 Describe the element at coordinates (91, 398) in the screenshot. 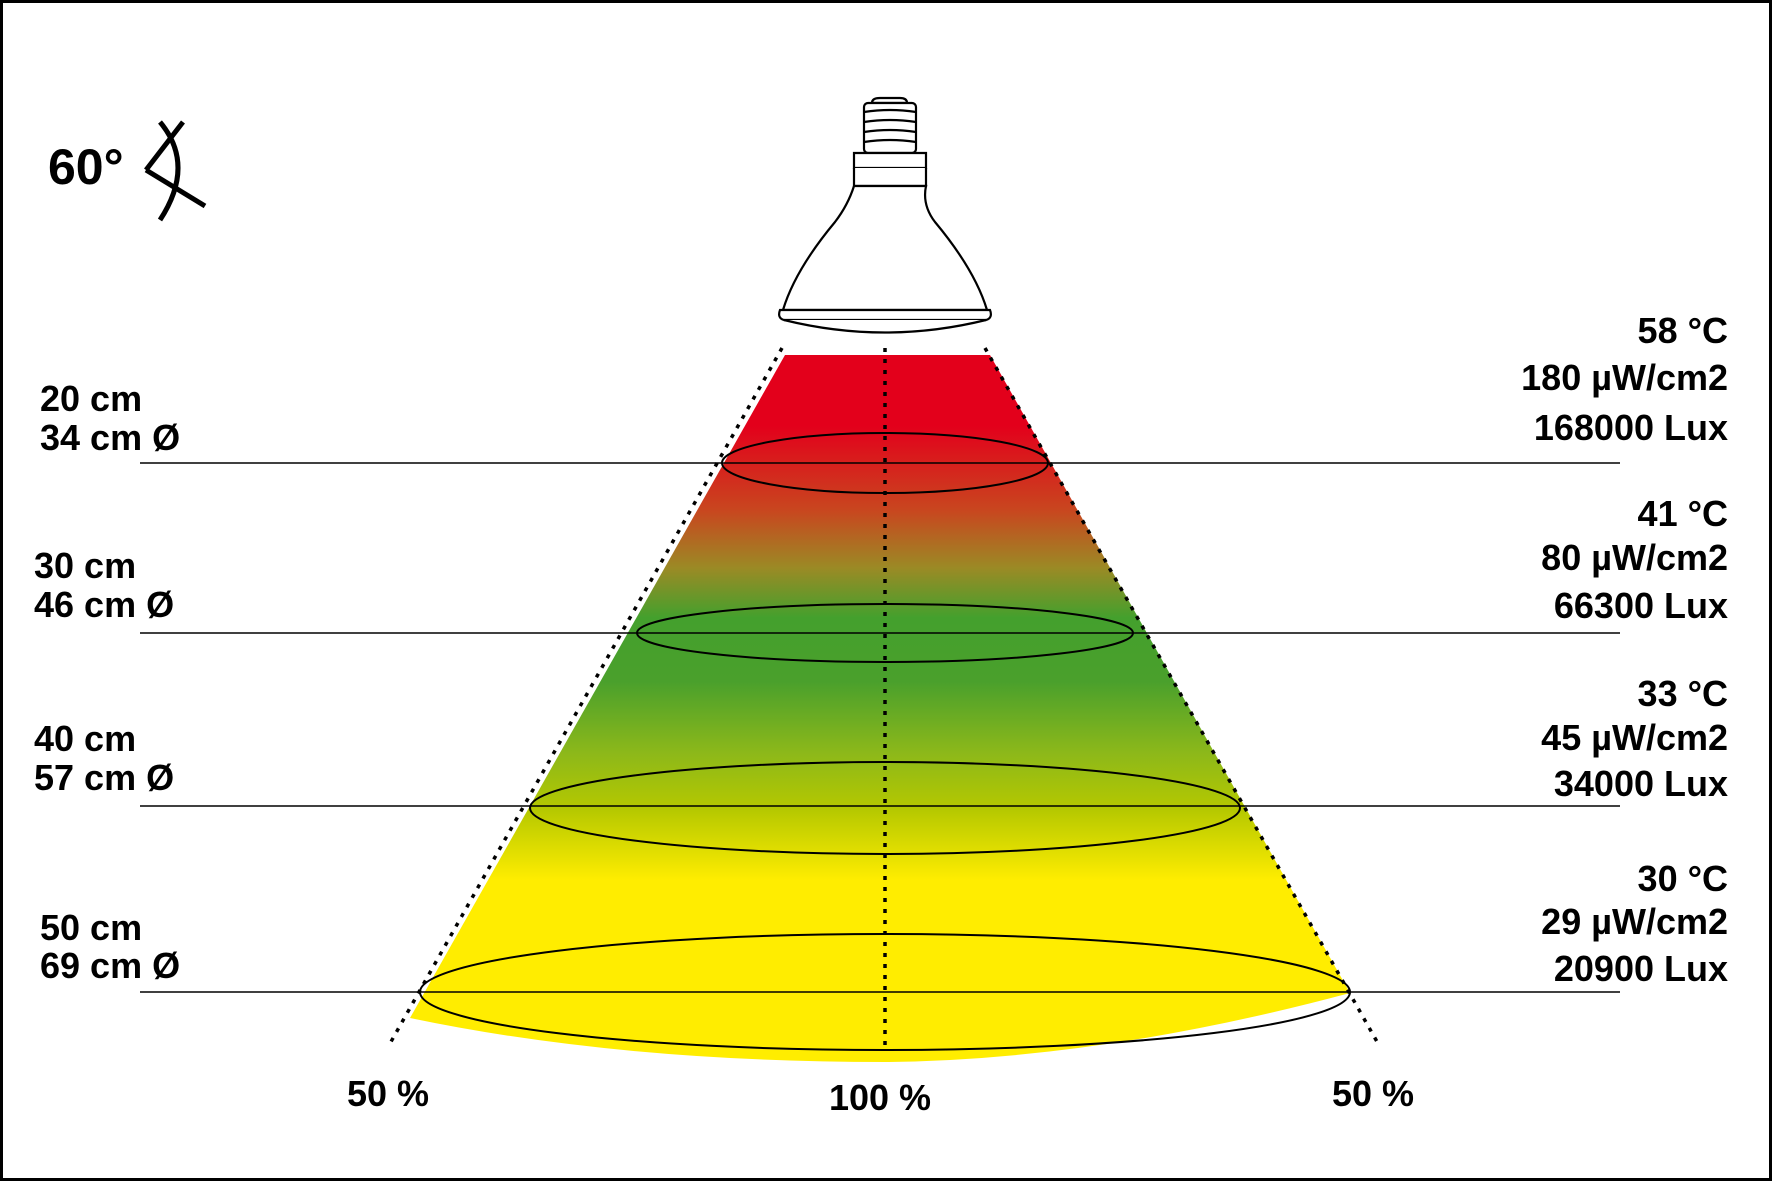

I see `distance-20: 20 cm` at that location.